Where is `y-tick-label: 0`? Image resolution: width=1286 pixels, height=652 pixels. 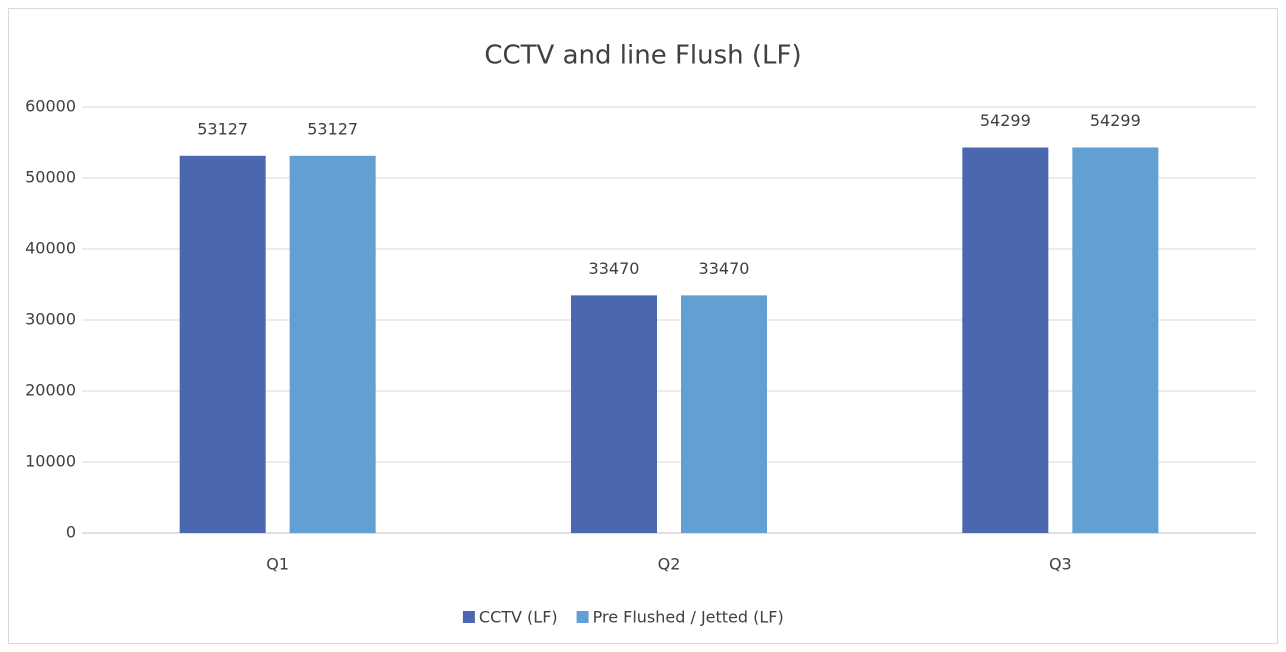
y-tick-label: 0 is located at coordinates (71, 532).